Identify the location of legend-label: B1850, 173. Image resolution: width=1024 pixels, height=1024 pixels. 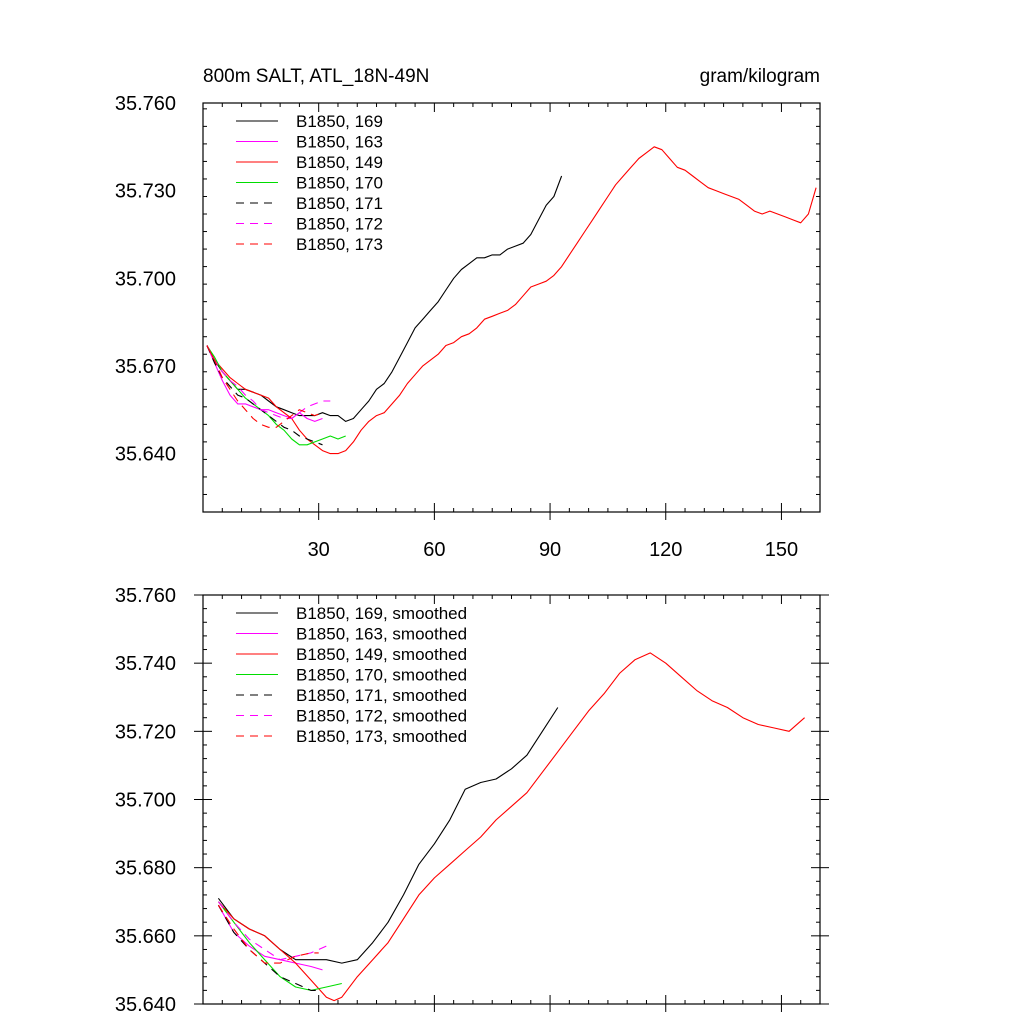
(339, 244).